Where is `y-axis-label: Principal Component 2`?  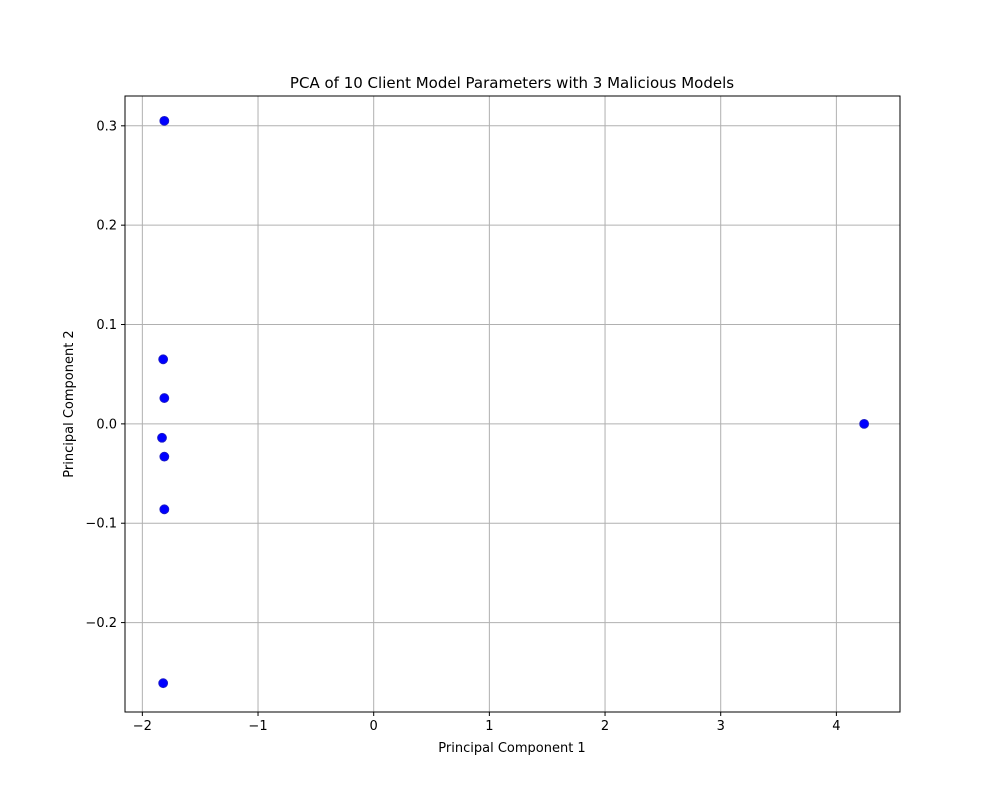
y-axis-label: Principal Component 2 is located at coordinates (69, 403).